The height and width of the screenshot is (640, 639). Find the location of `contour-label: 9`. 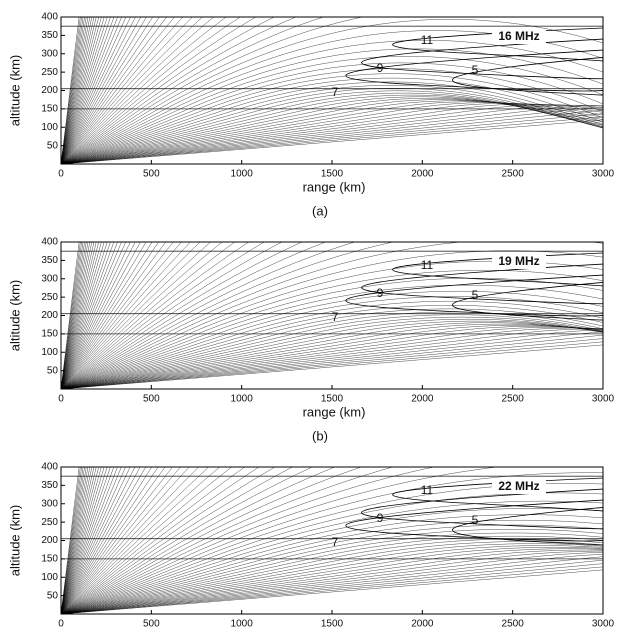

contour-label: 9 is located at coordinates (380, 293).